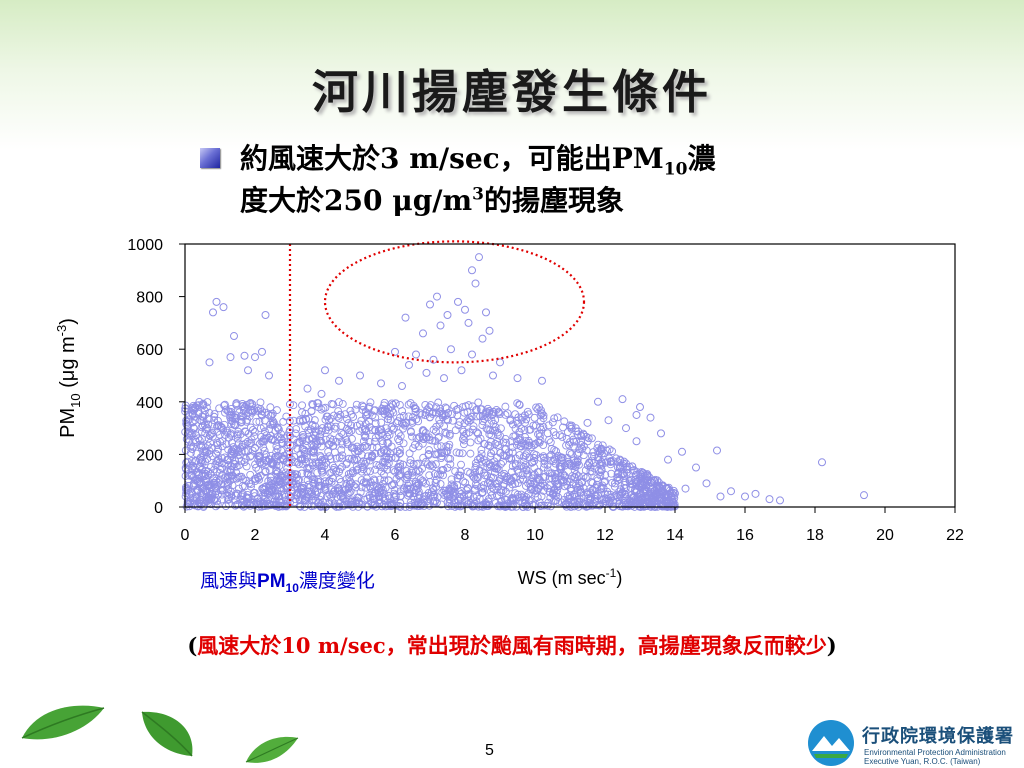 This screenshot has height=768, width=1024. What do you see at coordinates (336, 581) in the screenshot?
I see `chart-caption-suffix: 濃度變化` at bounding box center [336, 581].